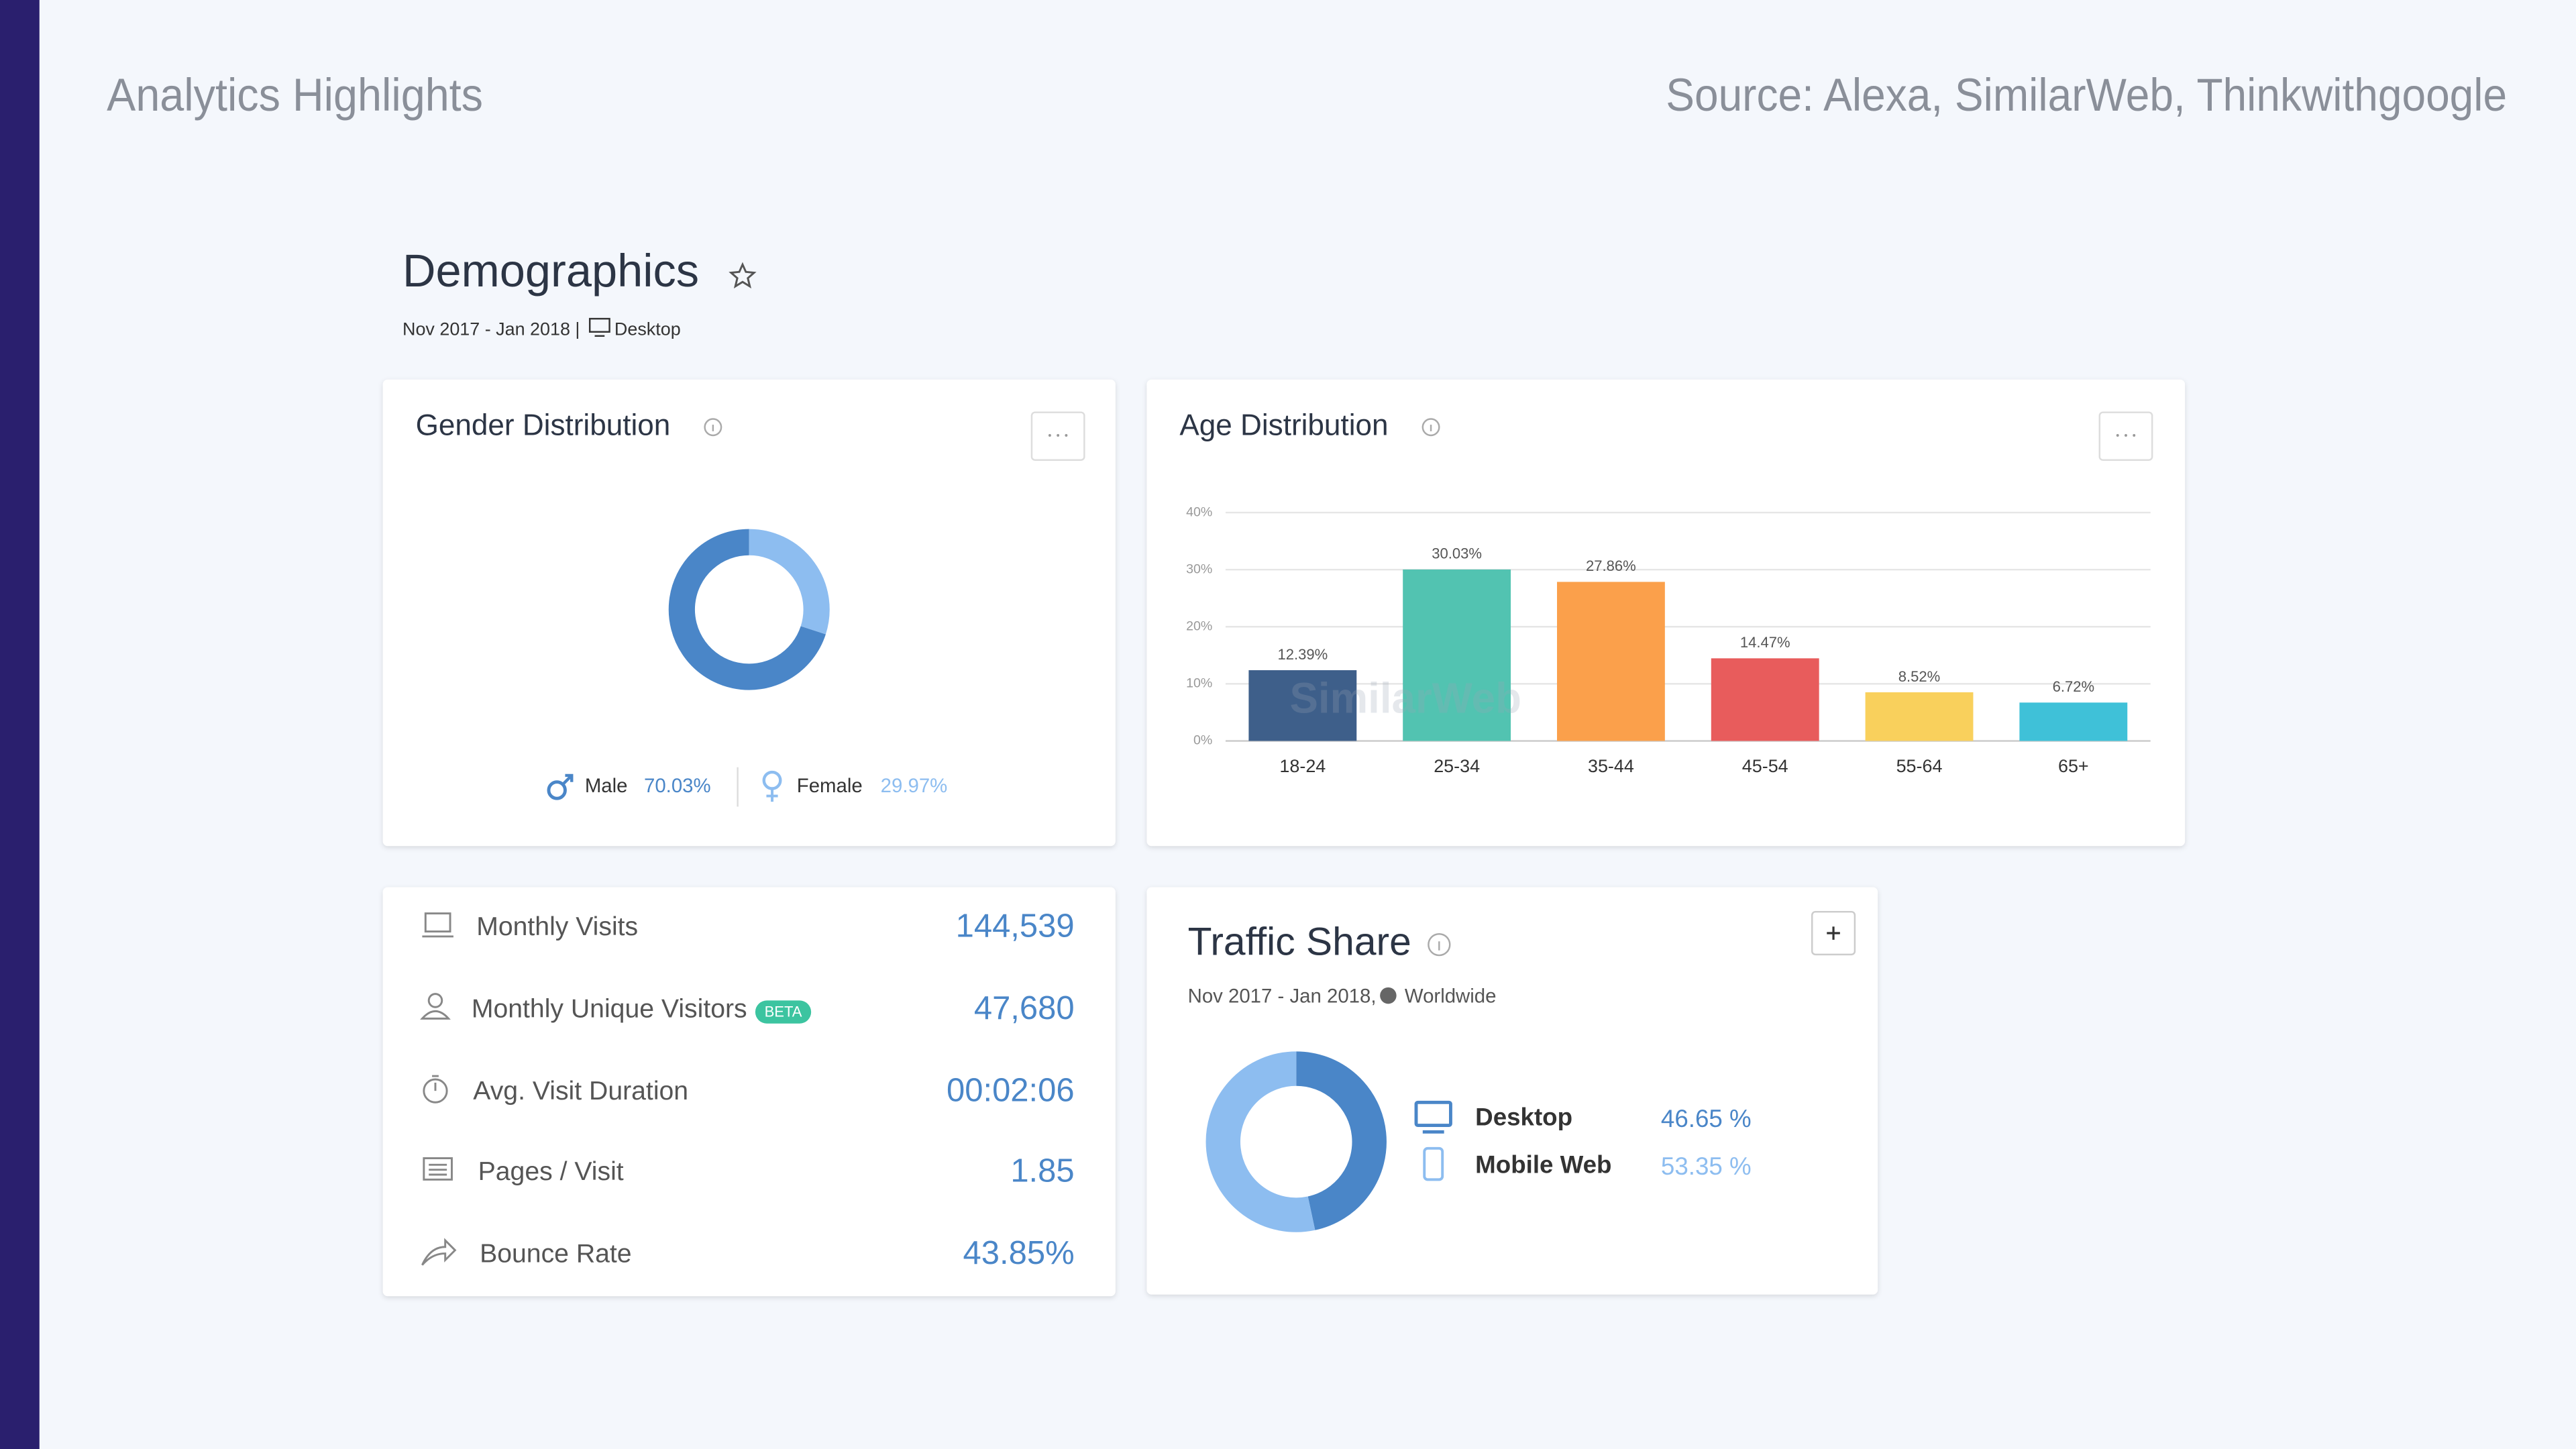 The image size is (2576, 1449). What do you see at coordinates (560, 786) in the screenshot?
I see `male-icon` at bounding box center [560, 786].